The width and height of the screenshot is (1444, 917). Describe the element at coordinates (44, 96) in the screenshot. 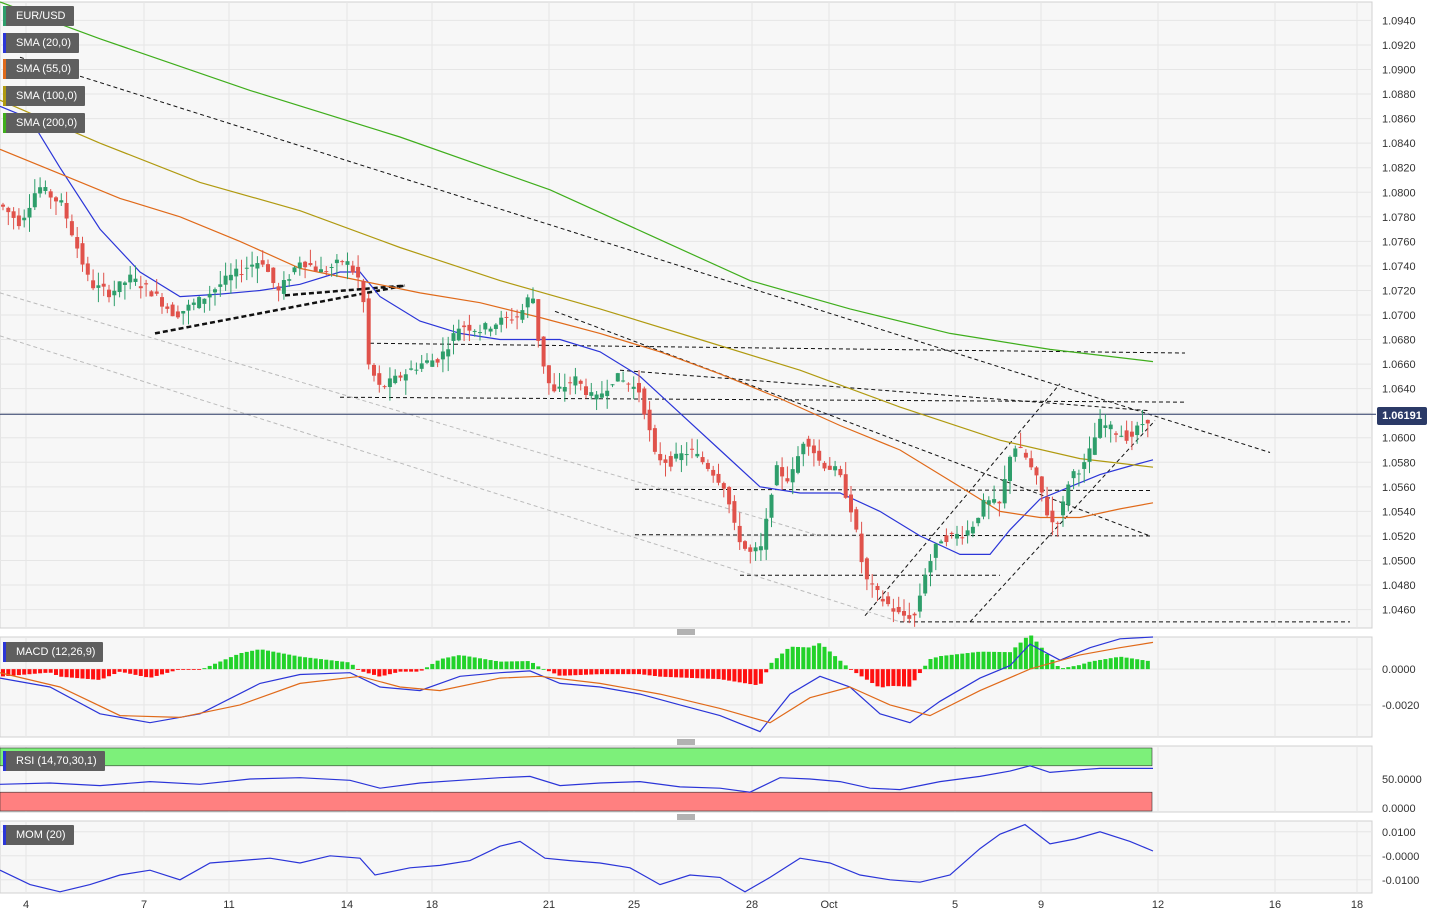

I see `sma-100-badge: SMA (100,0)` at that location.